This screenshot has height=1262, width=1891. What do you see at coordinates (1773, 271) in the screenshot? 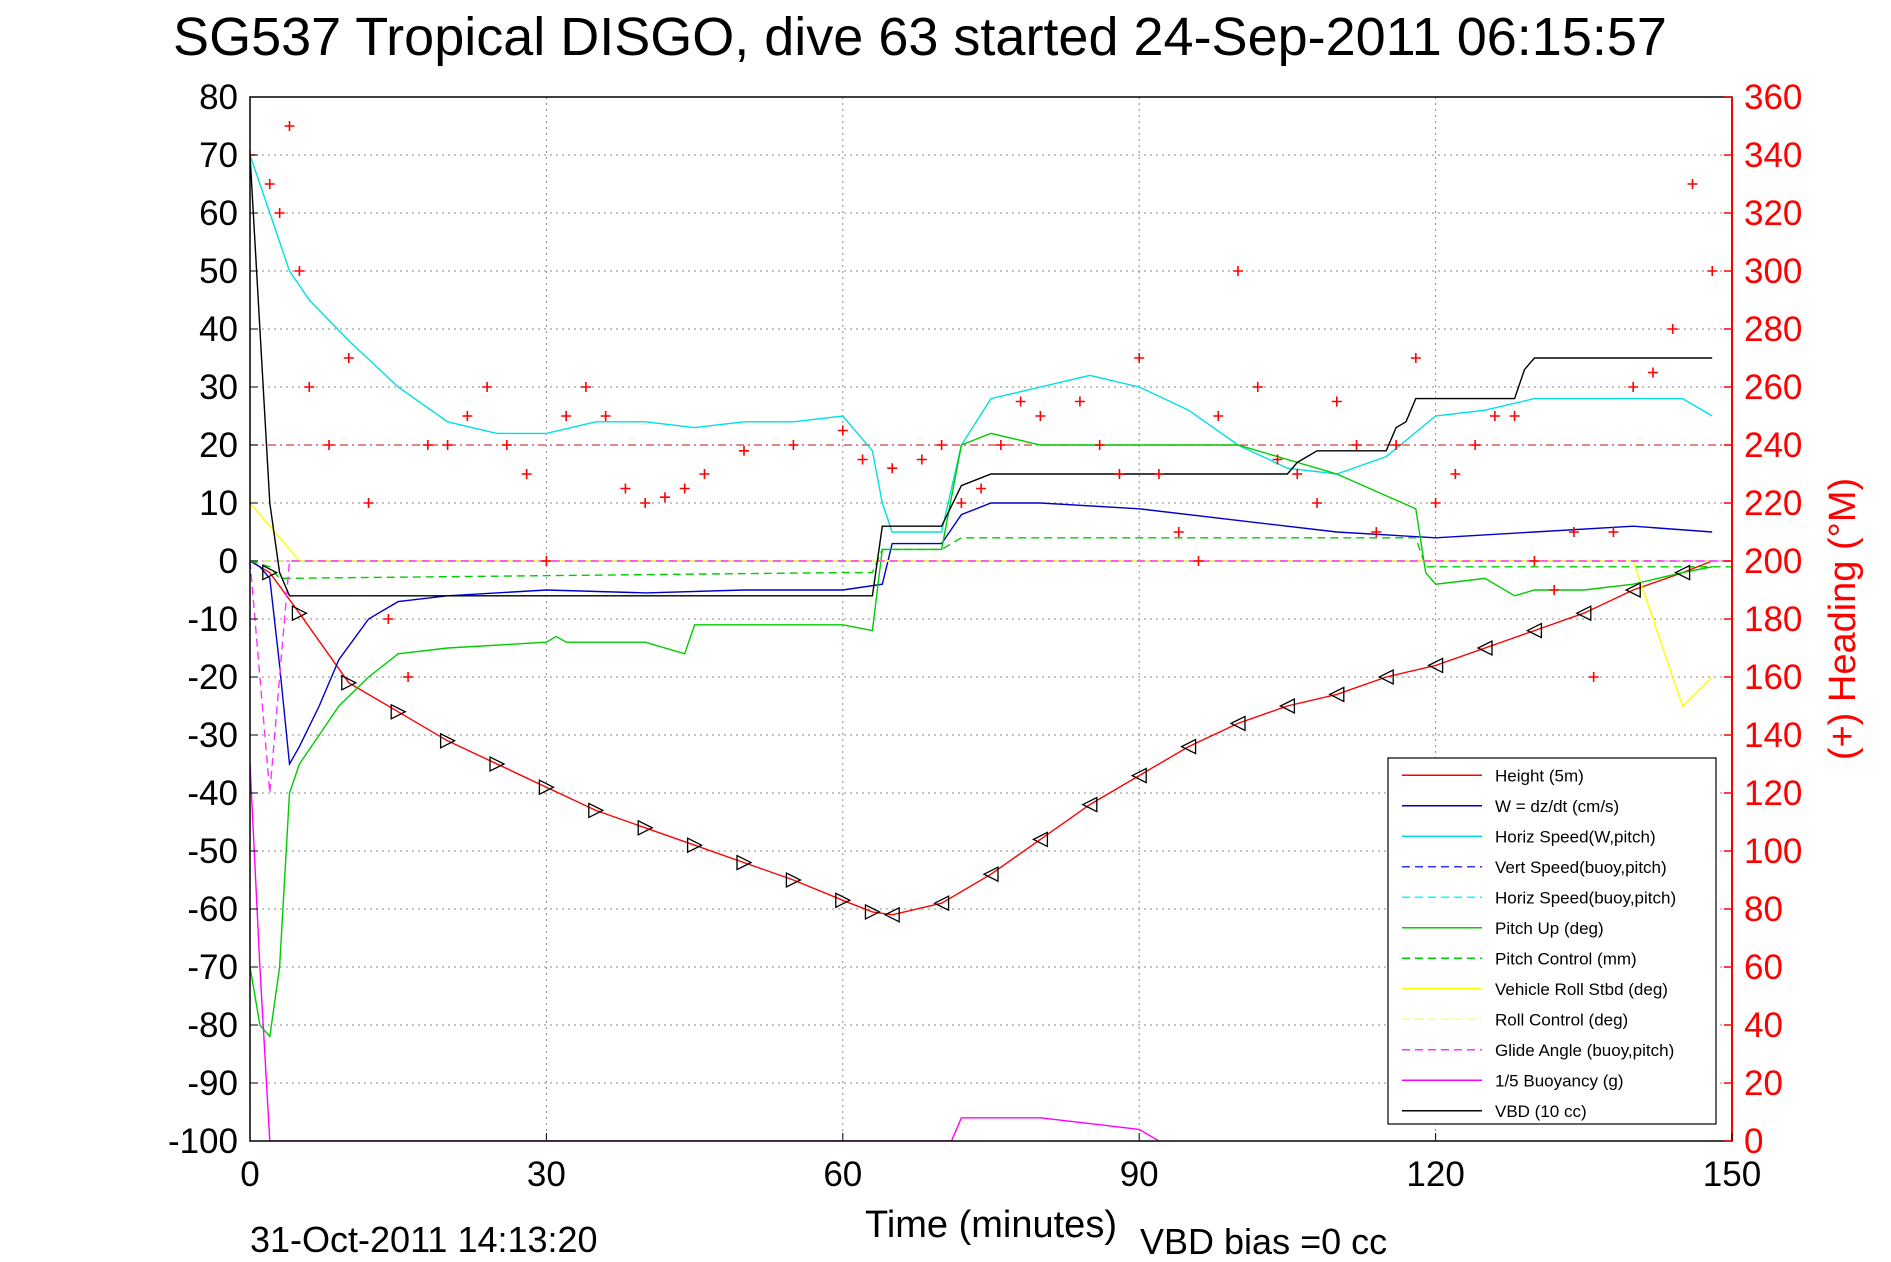
I see `y-right-tick-label: 300` at bounding box center [1773, 271].